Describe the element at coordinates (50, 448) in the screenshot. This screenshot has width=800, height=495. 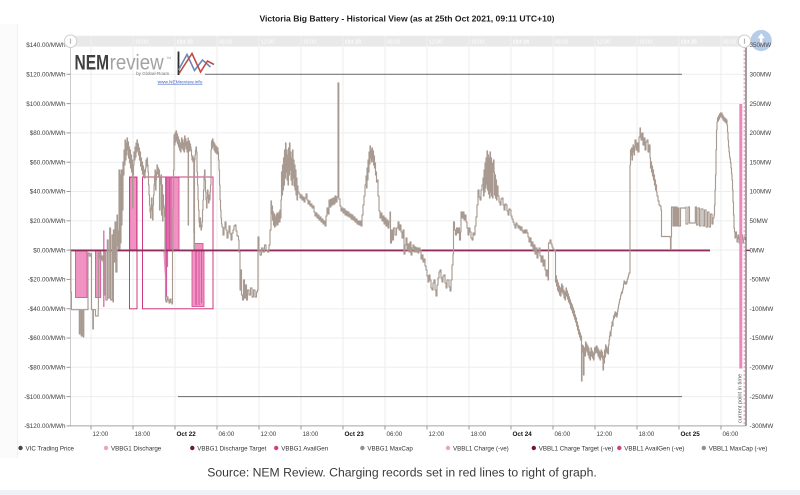
I see `svg-text: VIC Trading Price` at that location.